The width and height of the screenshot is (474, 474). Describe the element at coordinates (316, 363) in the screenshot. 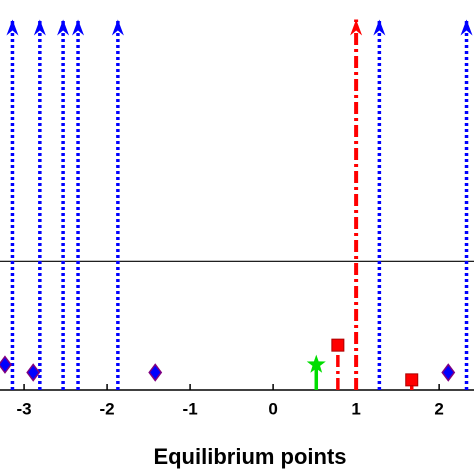

I see `star-marker` at that location.